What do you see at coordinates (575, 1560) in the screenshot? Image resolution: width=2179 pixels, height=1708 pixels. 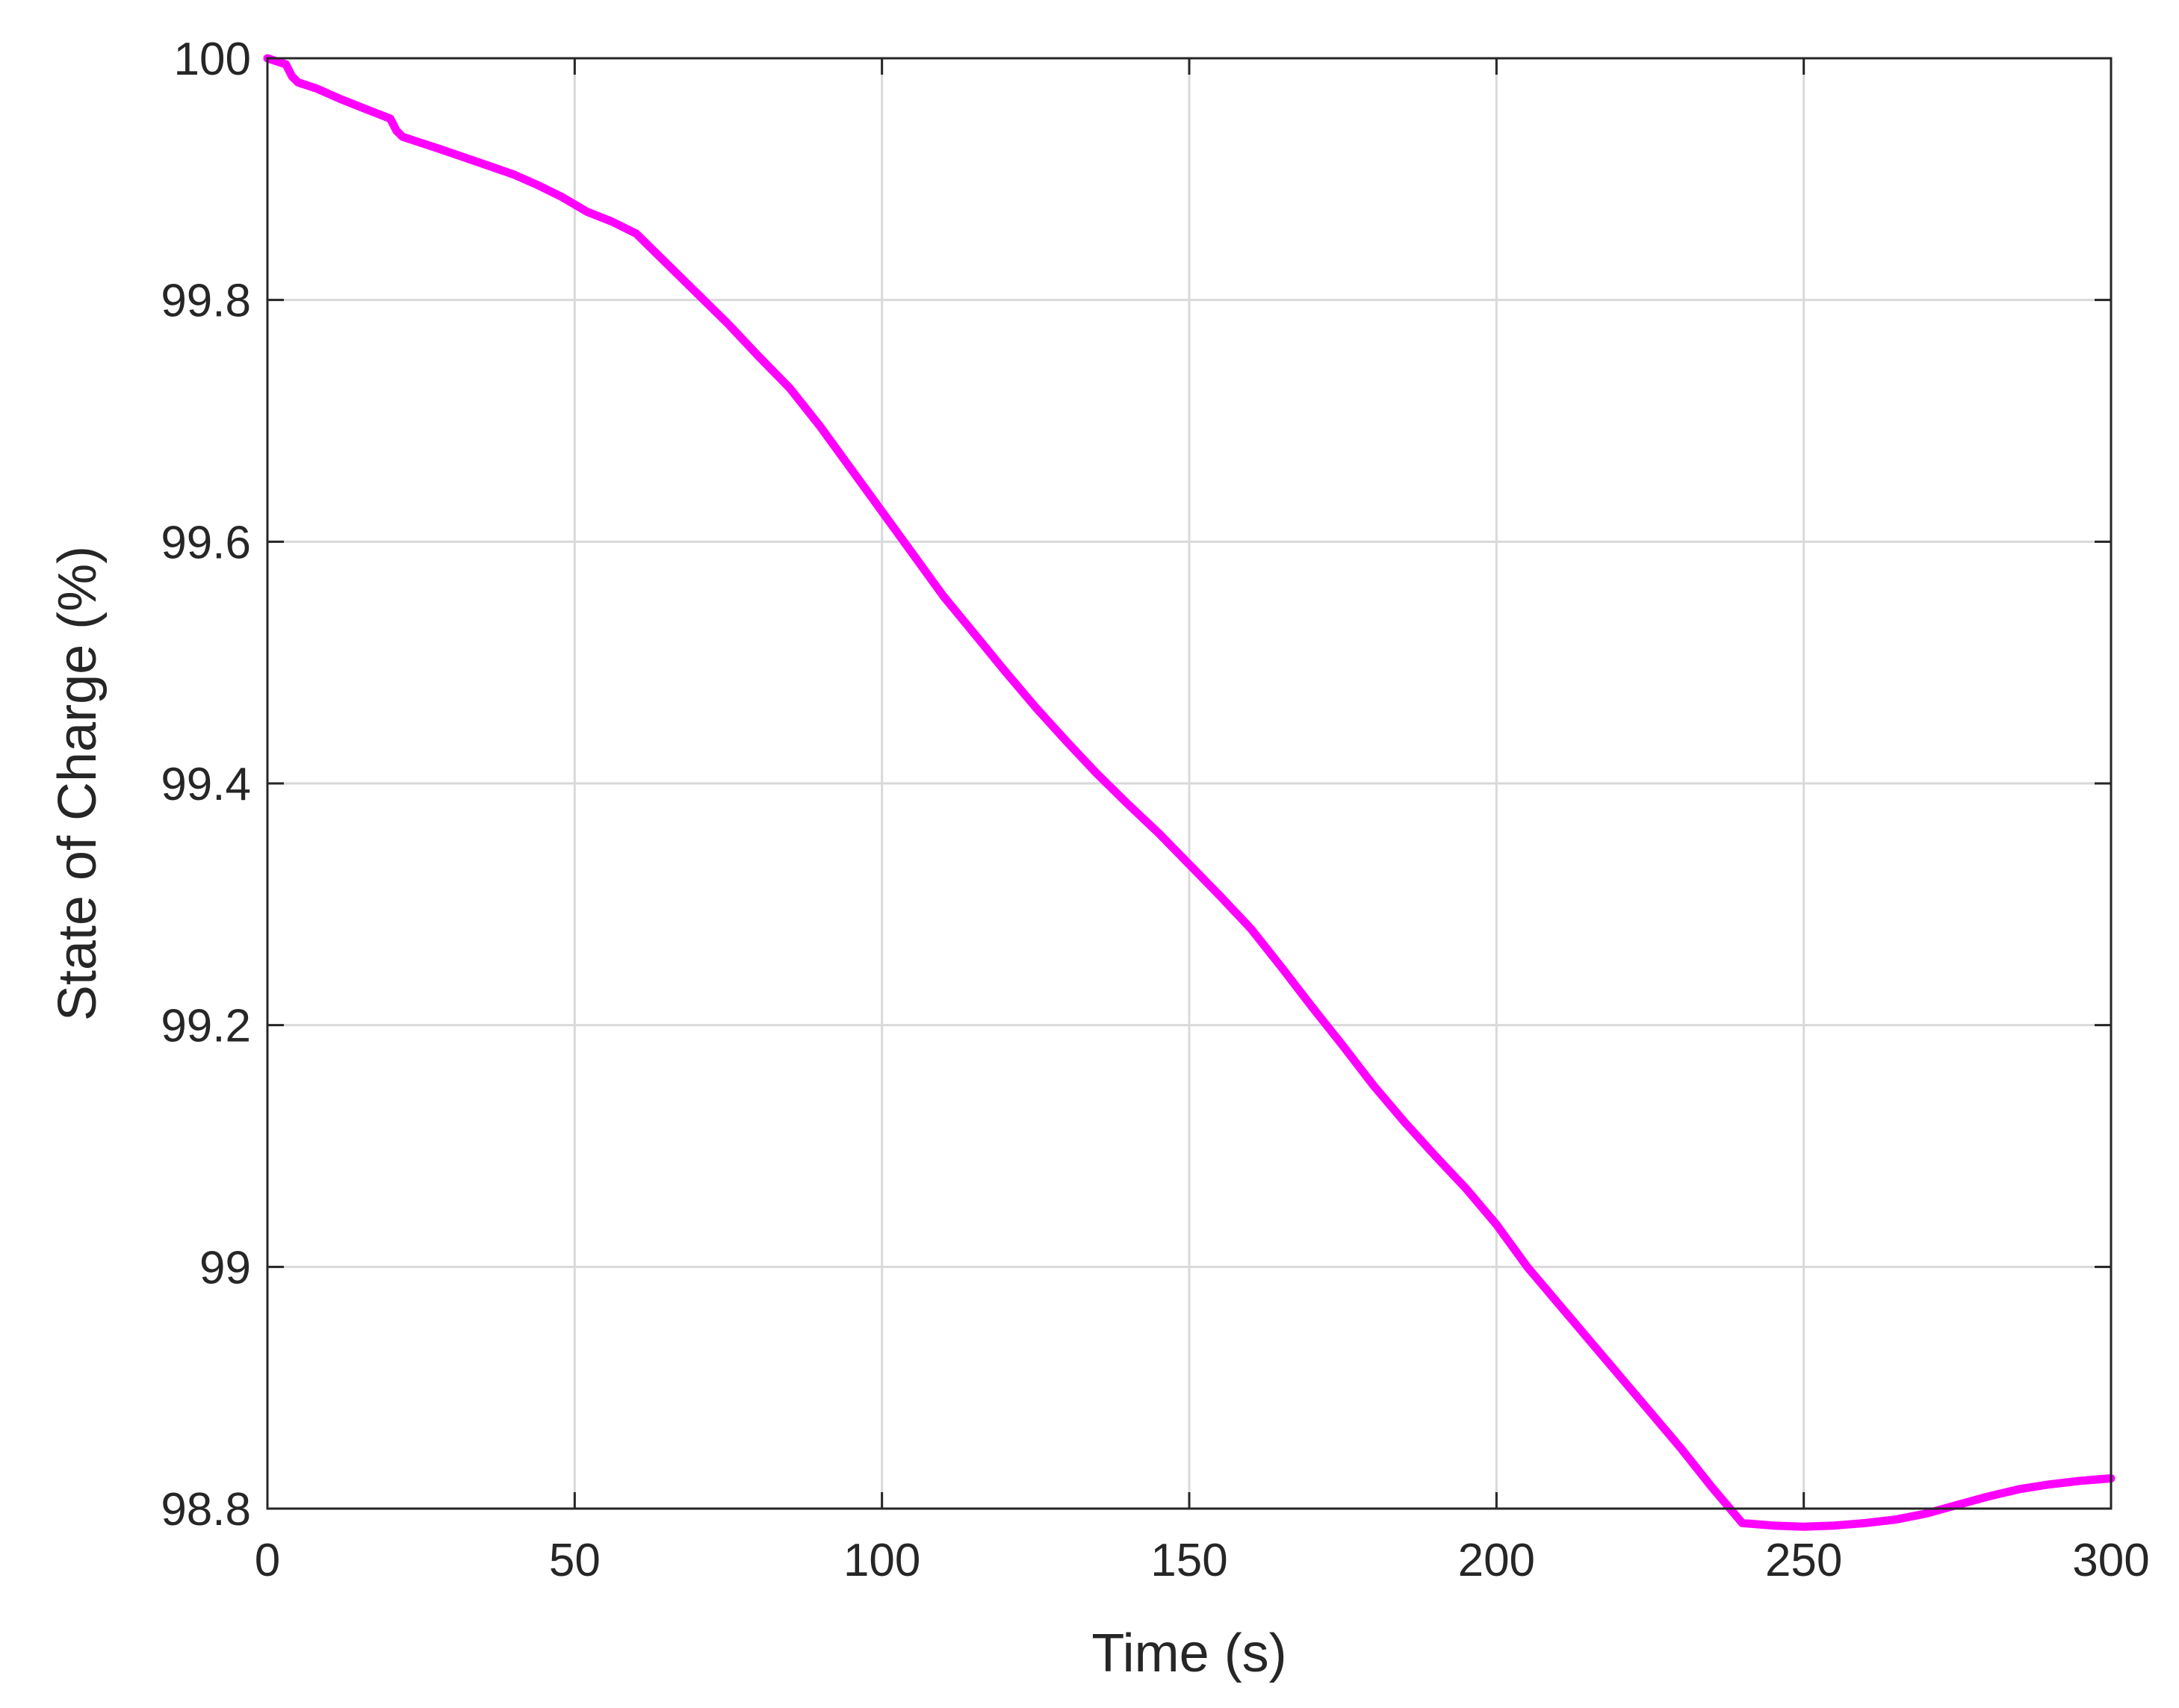 I see `x-tick-label: 50` at bounding box center [575, 1560].